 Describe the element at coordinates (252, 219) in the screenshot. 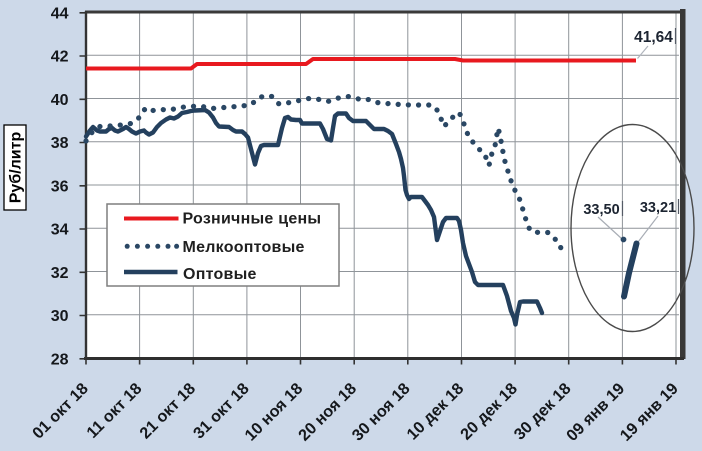

I see `svg-text: Розничные цены` at that location.